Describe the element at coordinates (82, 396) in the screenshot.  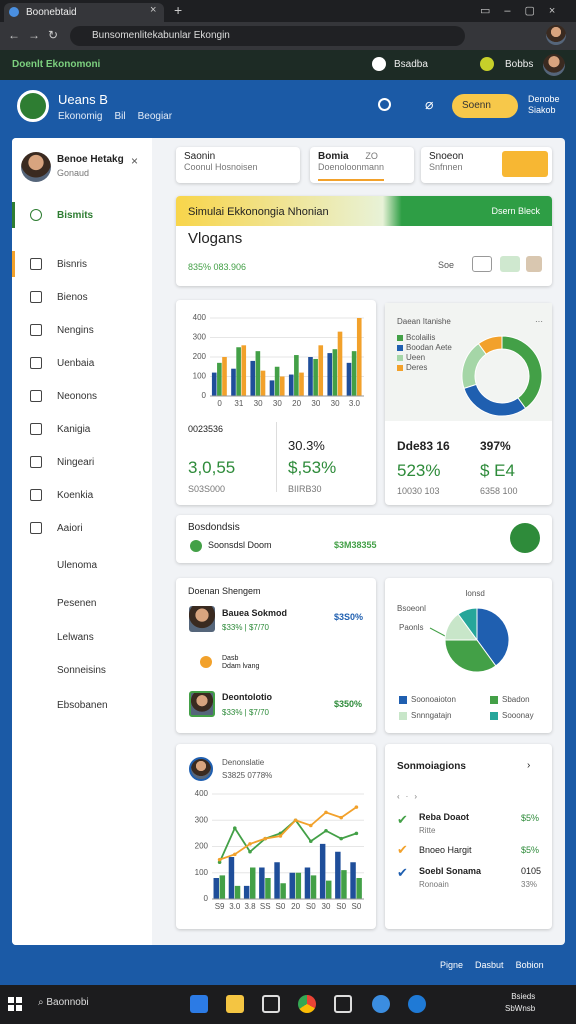
I see `menu-item: Neonons` at that location.